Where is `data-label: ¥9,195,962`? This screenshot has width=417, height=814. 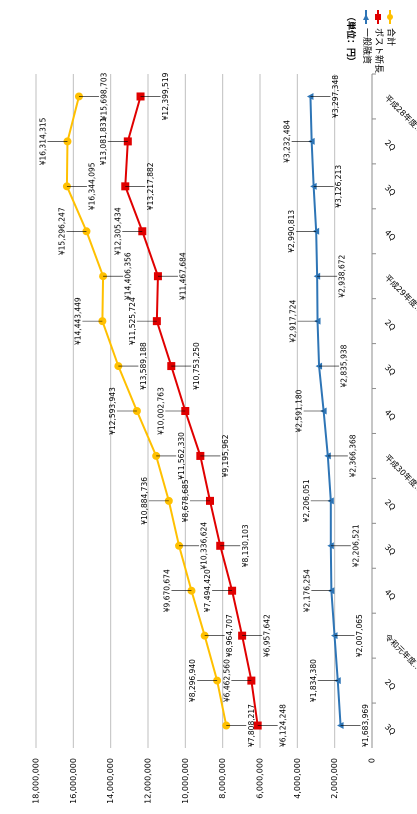
data-label: ¥9,195,962 is located at coordinates (225, 455).